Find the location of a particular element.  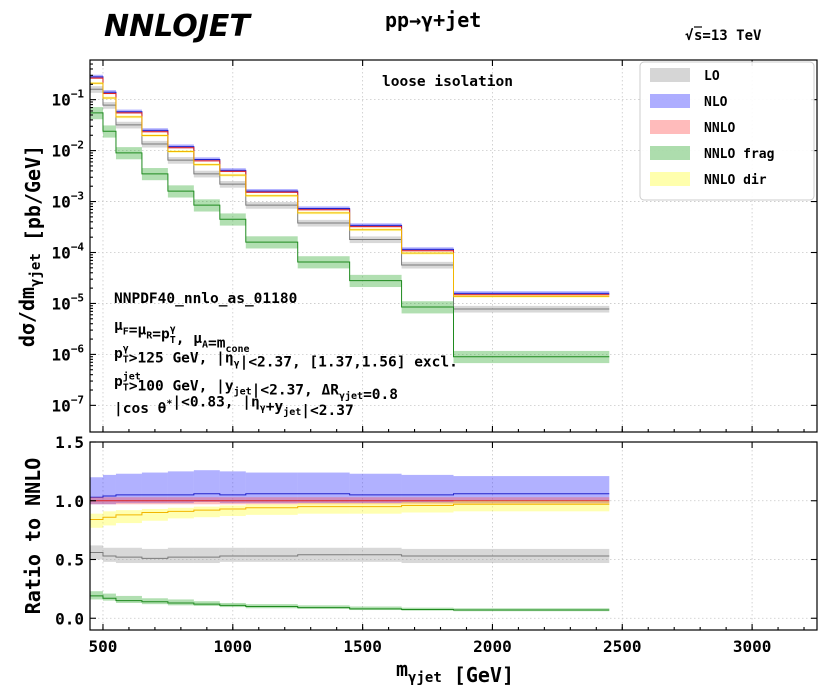

legend: LO NLO NNLO NNLO frag NNLO dir is located at coordinates (727, 131).